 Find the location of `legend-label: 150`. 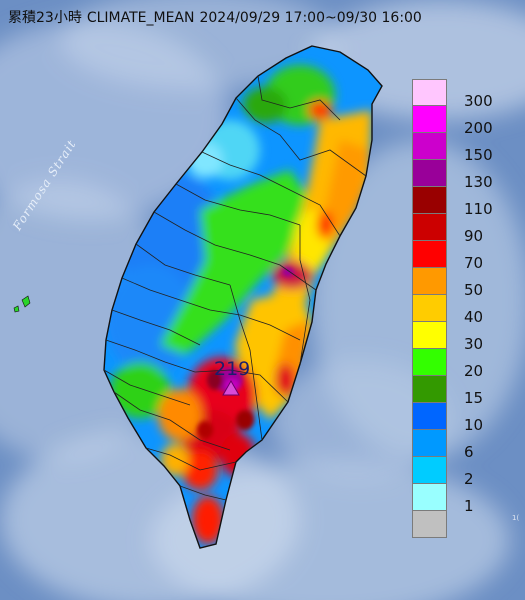

legend-label: 150 is located at coordinates (478, 155).